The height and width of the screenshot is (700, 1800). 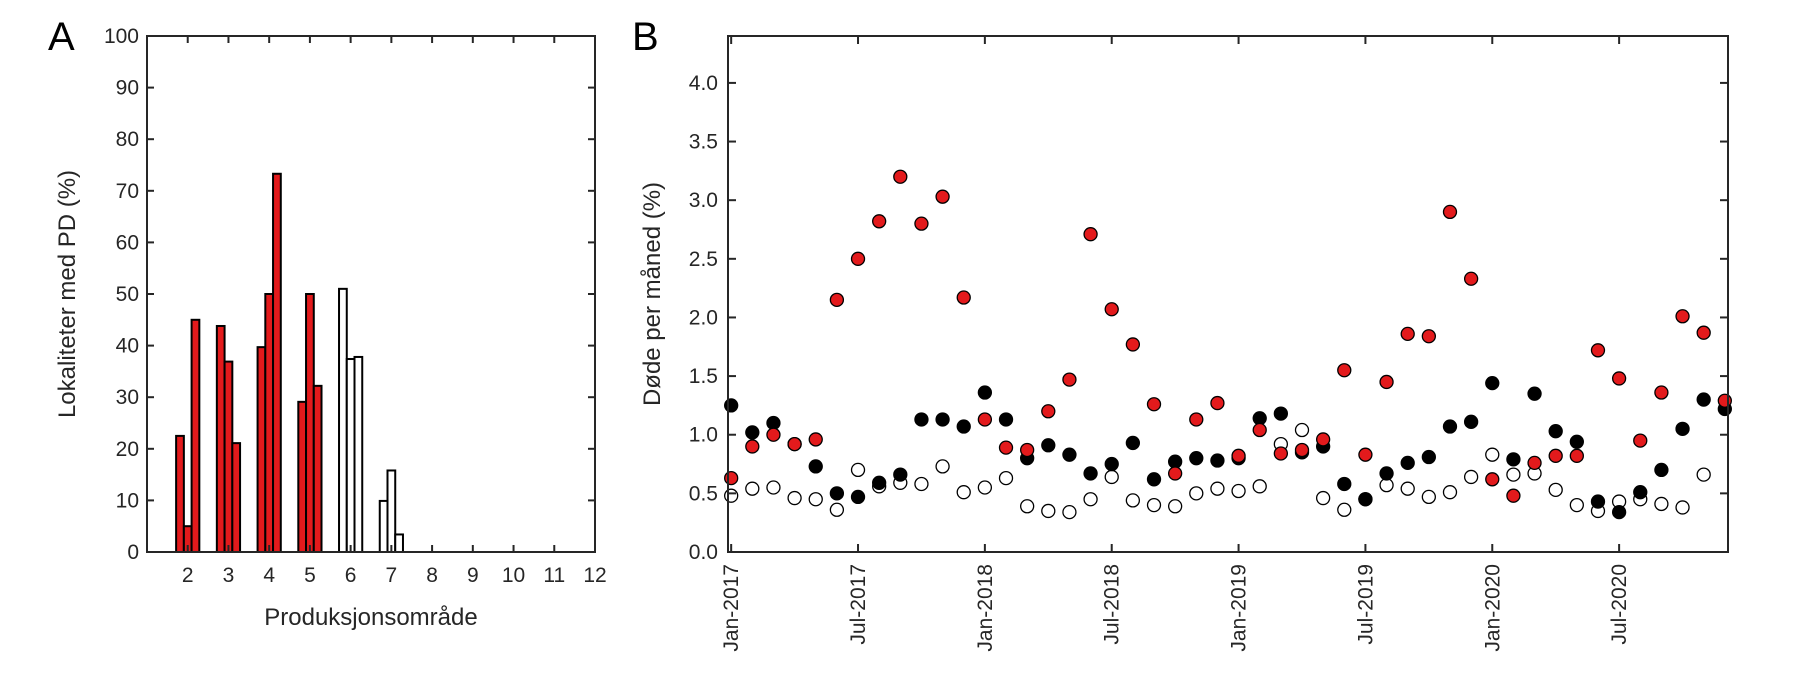 What do you see at coordinates (858, 604) in the screenshot?
I see `x-tick-label-b: Jul-2017` at bounding box center [858, 604].